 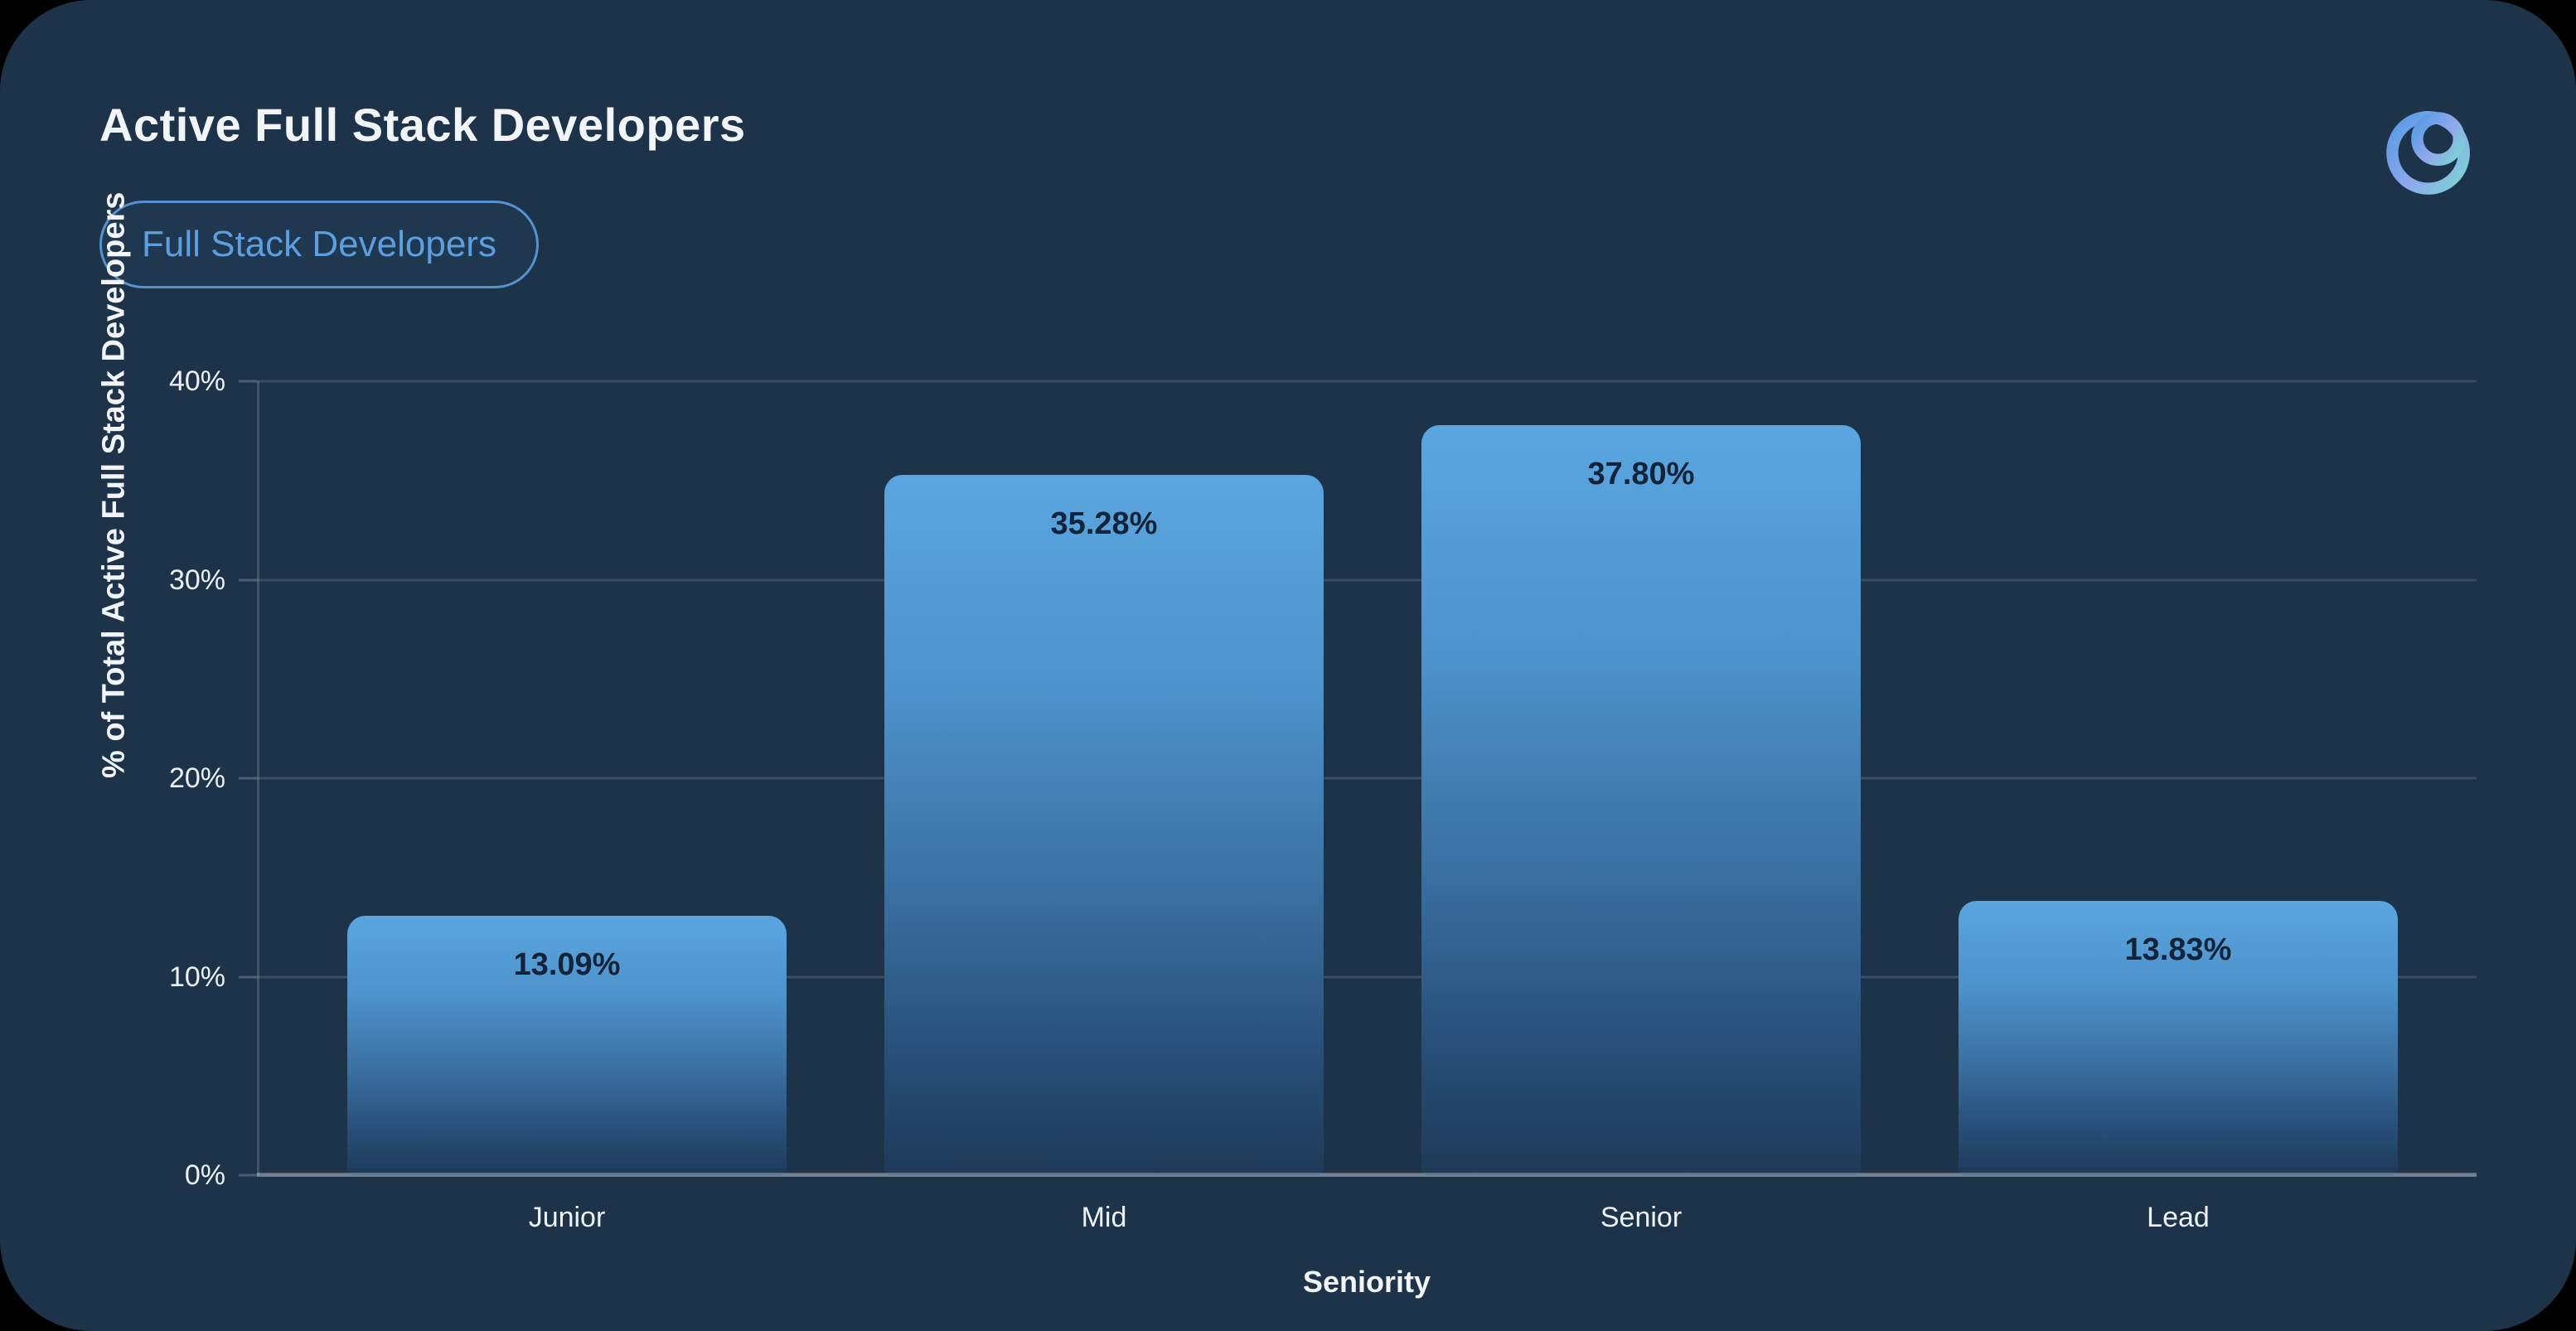 I want to click on logo-inner-ring, so click(x=2438, y=139).